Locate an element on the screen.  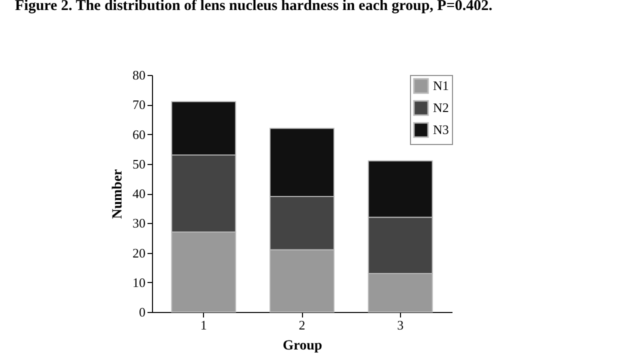
y-tick-label: 30 is located at coordinates (139, 223).